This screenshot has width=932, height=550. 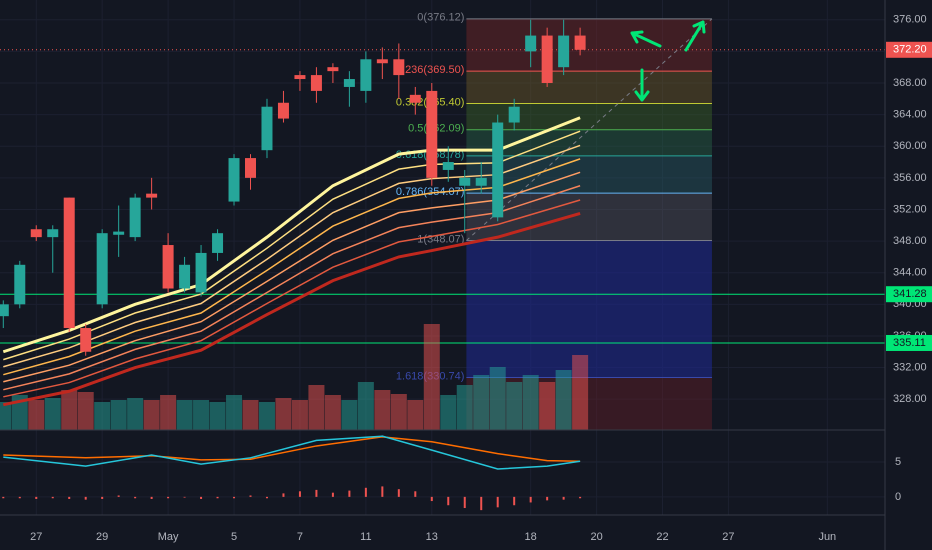 I want to click on x-tick-label: 18, so click(x=531, y=537).